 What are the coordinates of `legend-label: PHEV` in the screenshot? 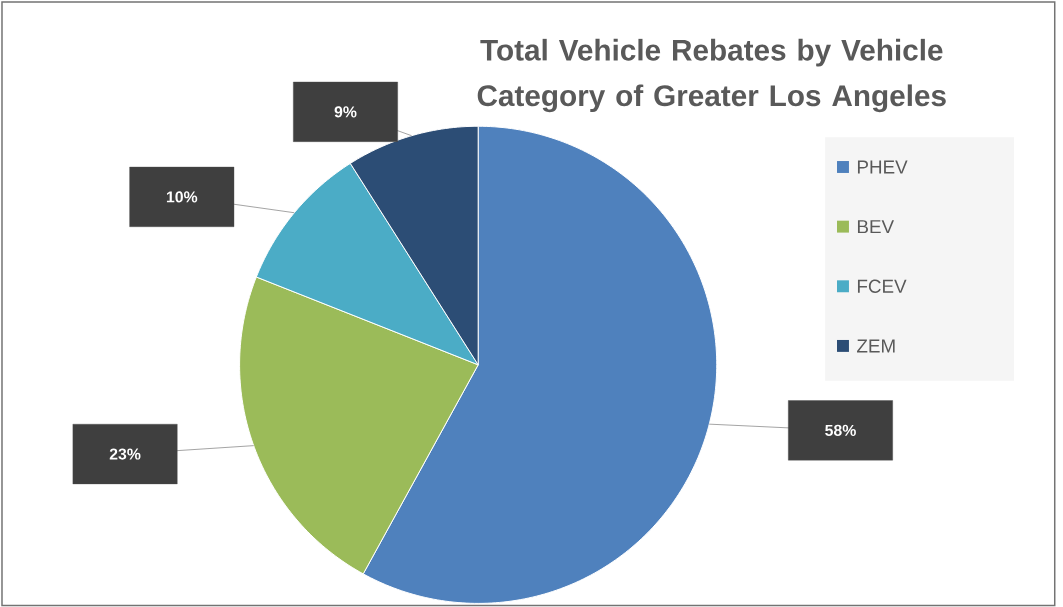 It's located at (882, 167).